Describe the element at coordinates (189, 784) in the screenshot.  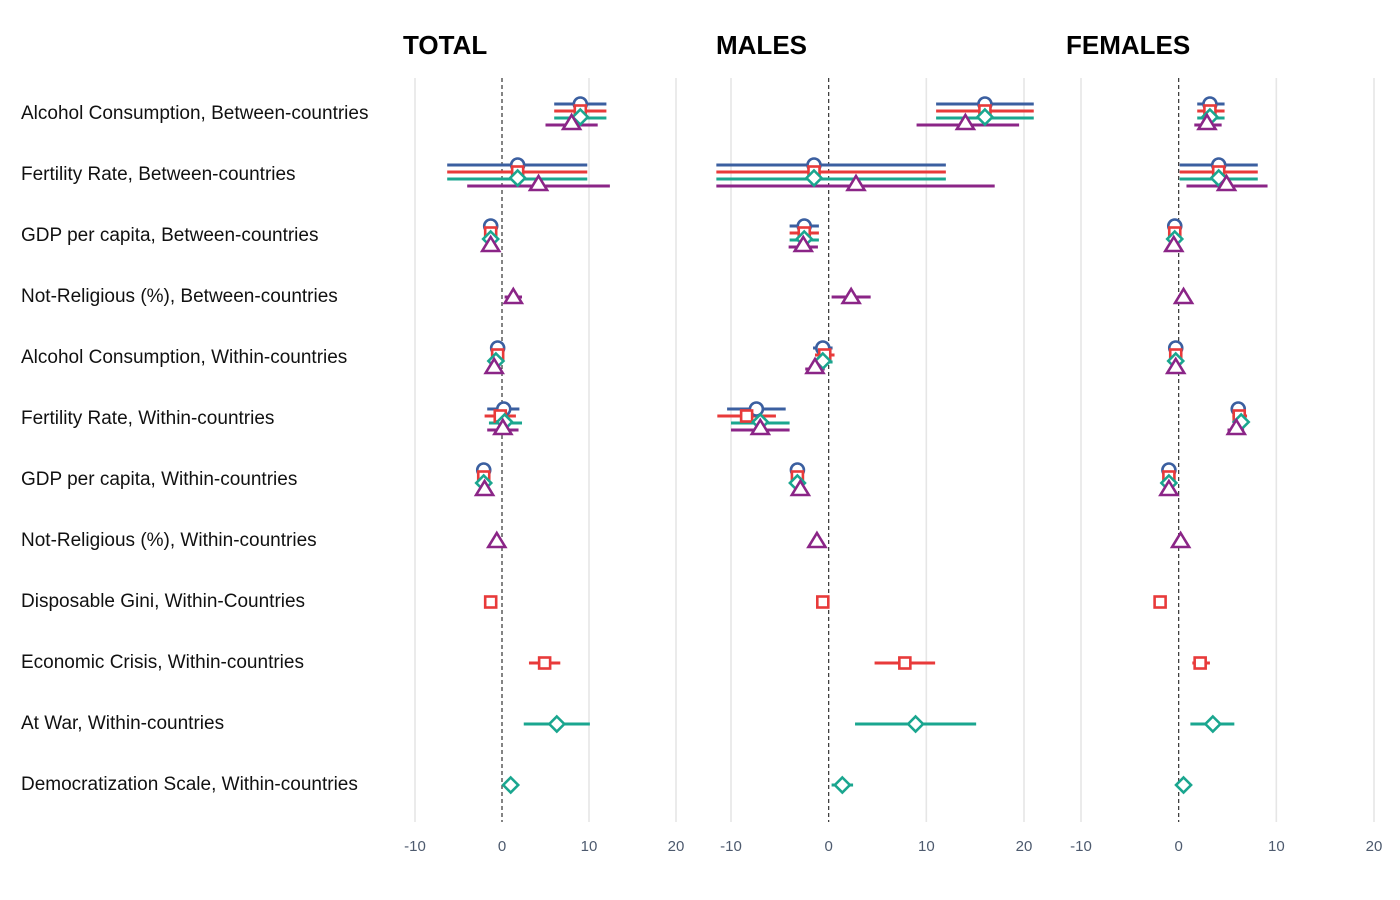
I see `row-label: Democratization Scale, Within-countries` at that location.